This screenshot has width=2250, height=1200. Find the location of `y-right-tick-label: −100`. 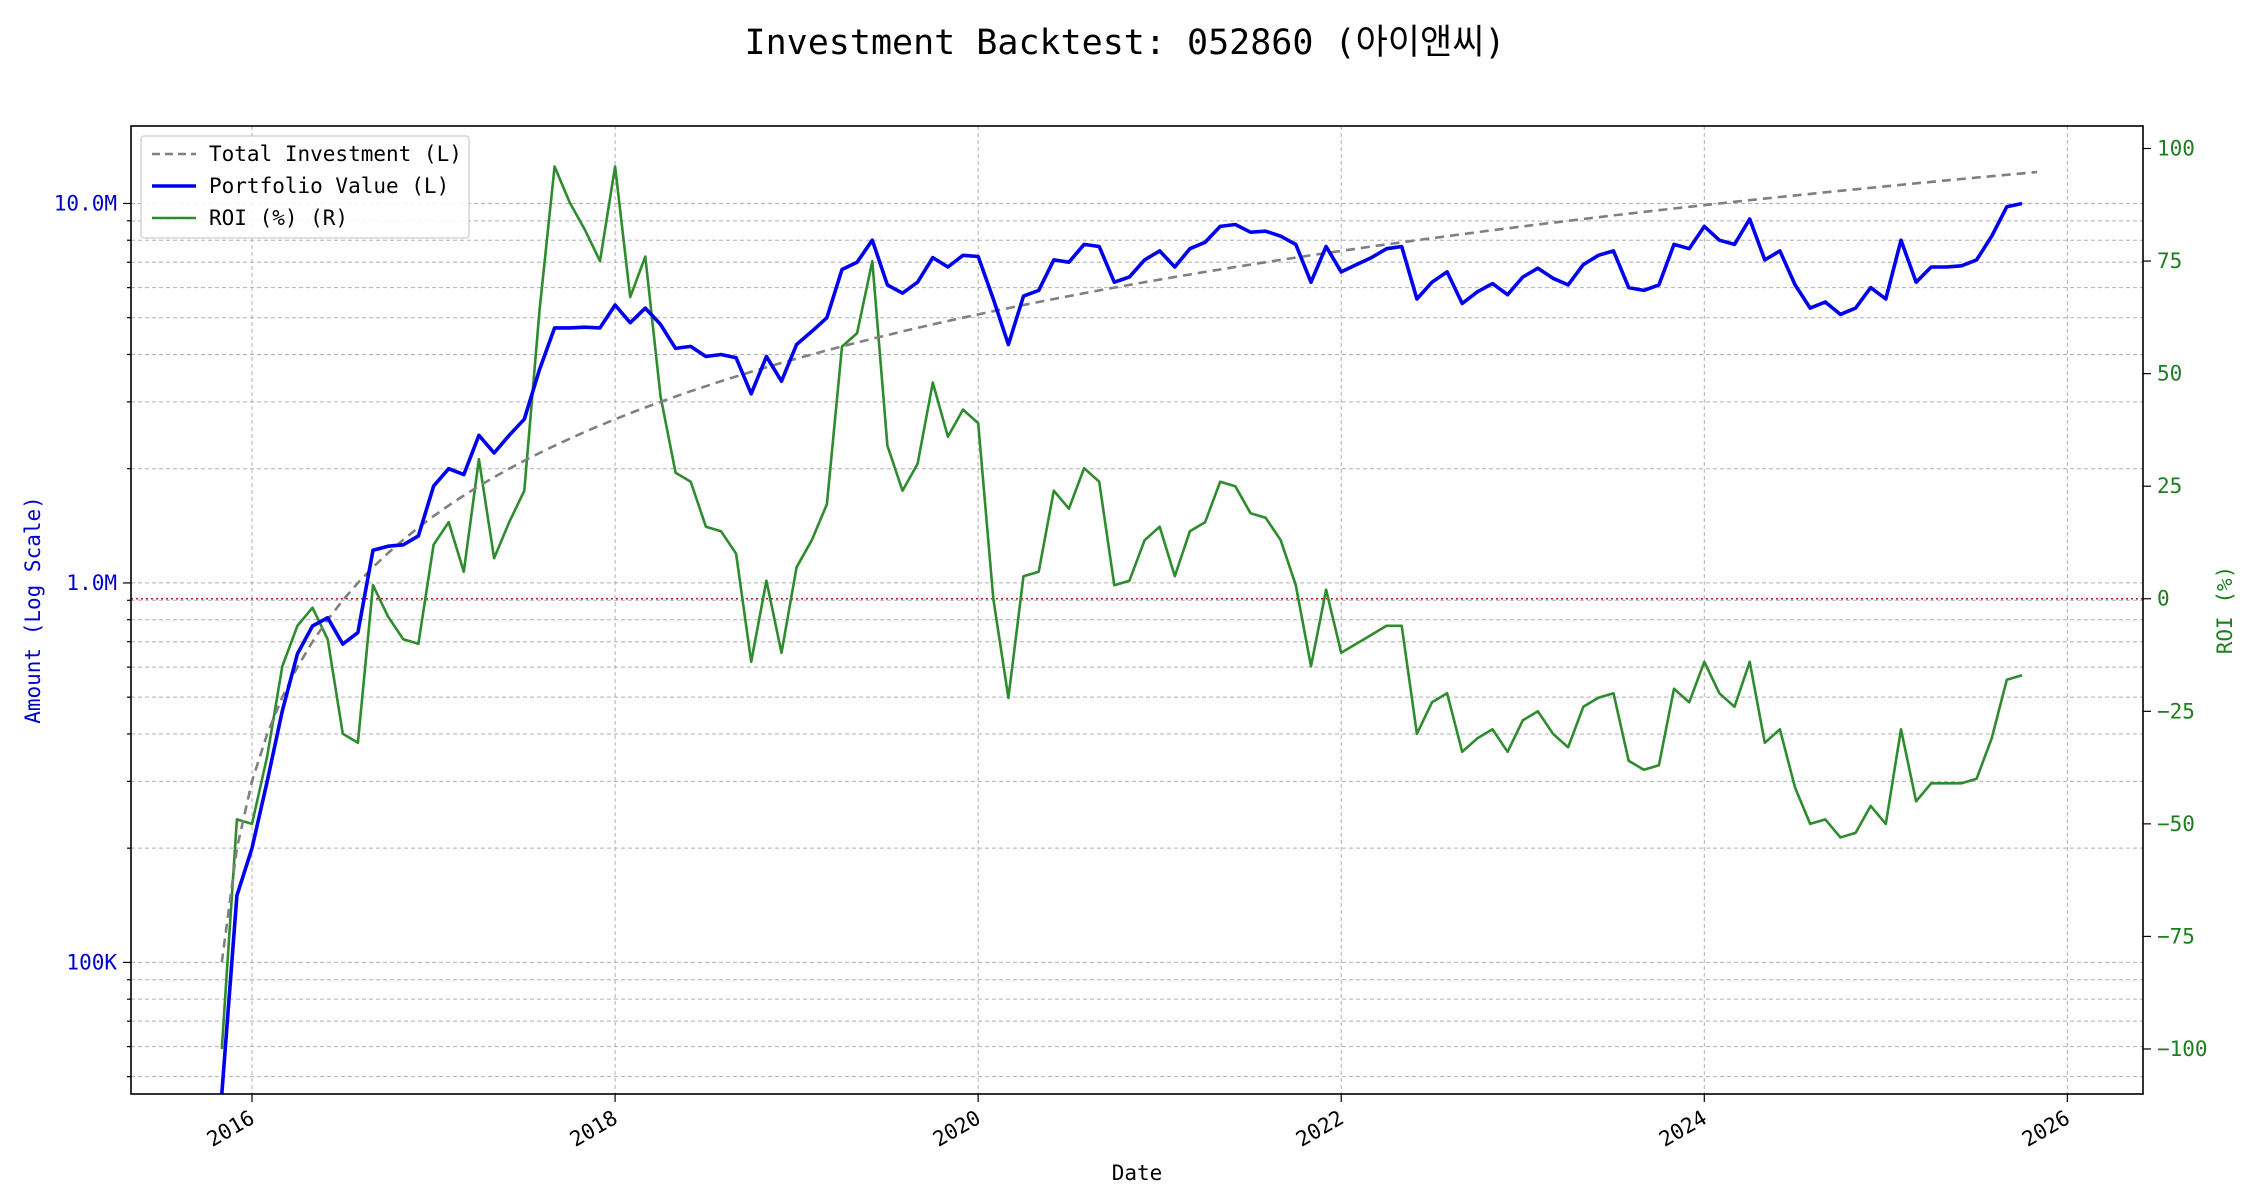

y-right-tick-label: −100 is located at coordinates (2182, 1049).